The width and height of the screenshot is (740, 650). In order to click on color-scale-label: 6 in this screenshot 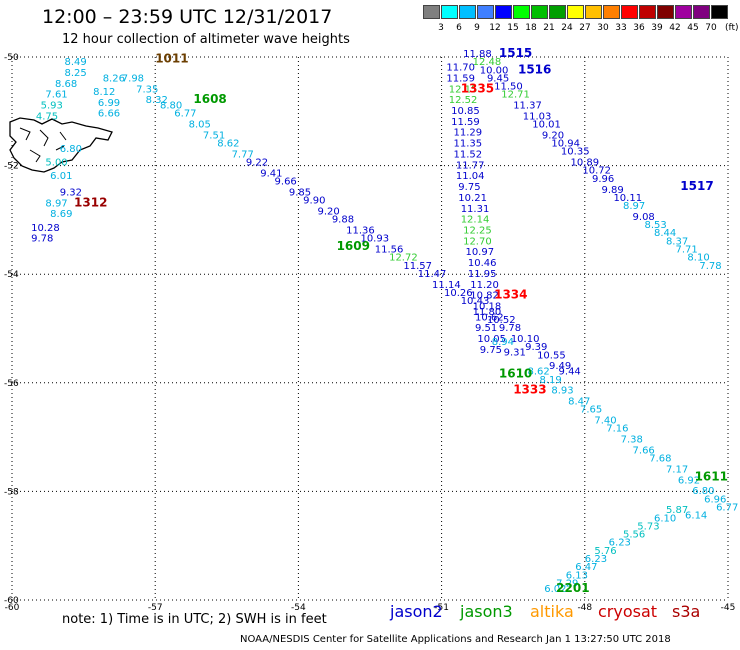, I will do `click(459, 28)`.